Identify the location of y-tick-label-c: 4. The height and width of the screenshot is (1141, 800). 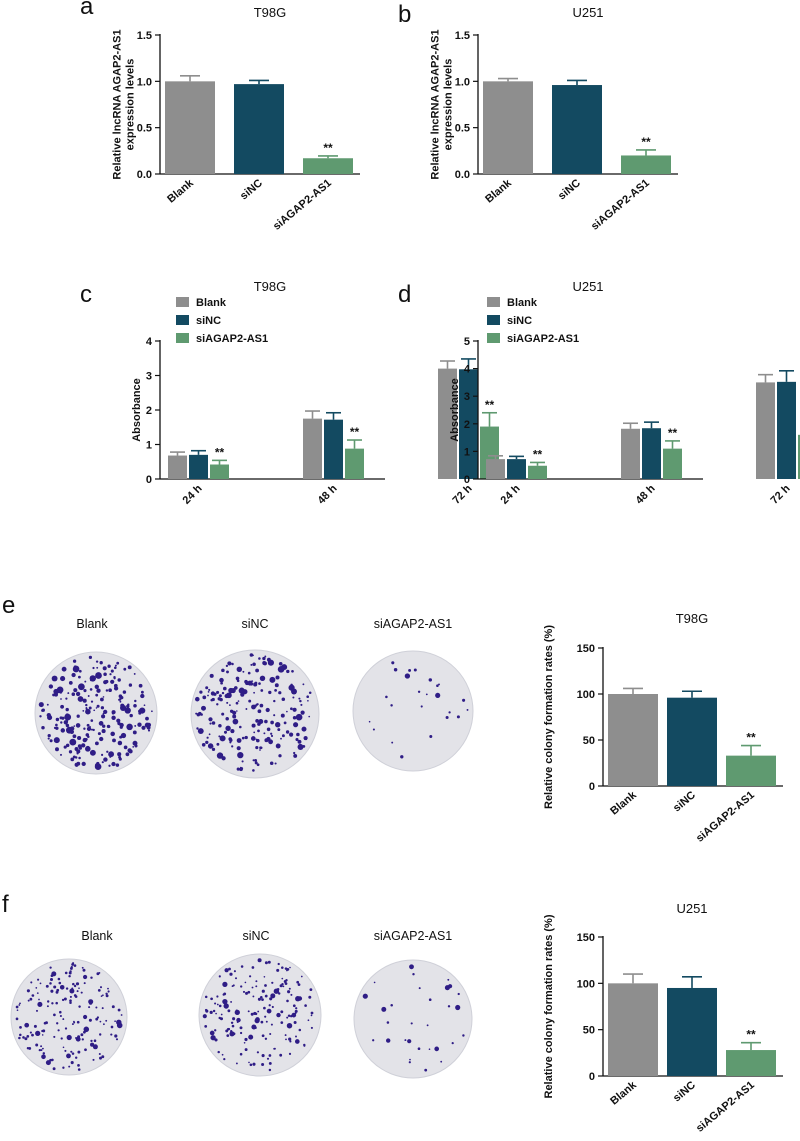
(149, 342).